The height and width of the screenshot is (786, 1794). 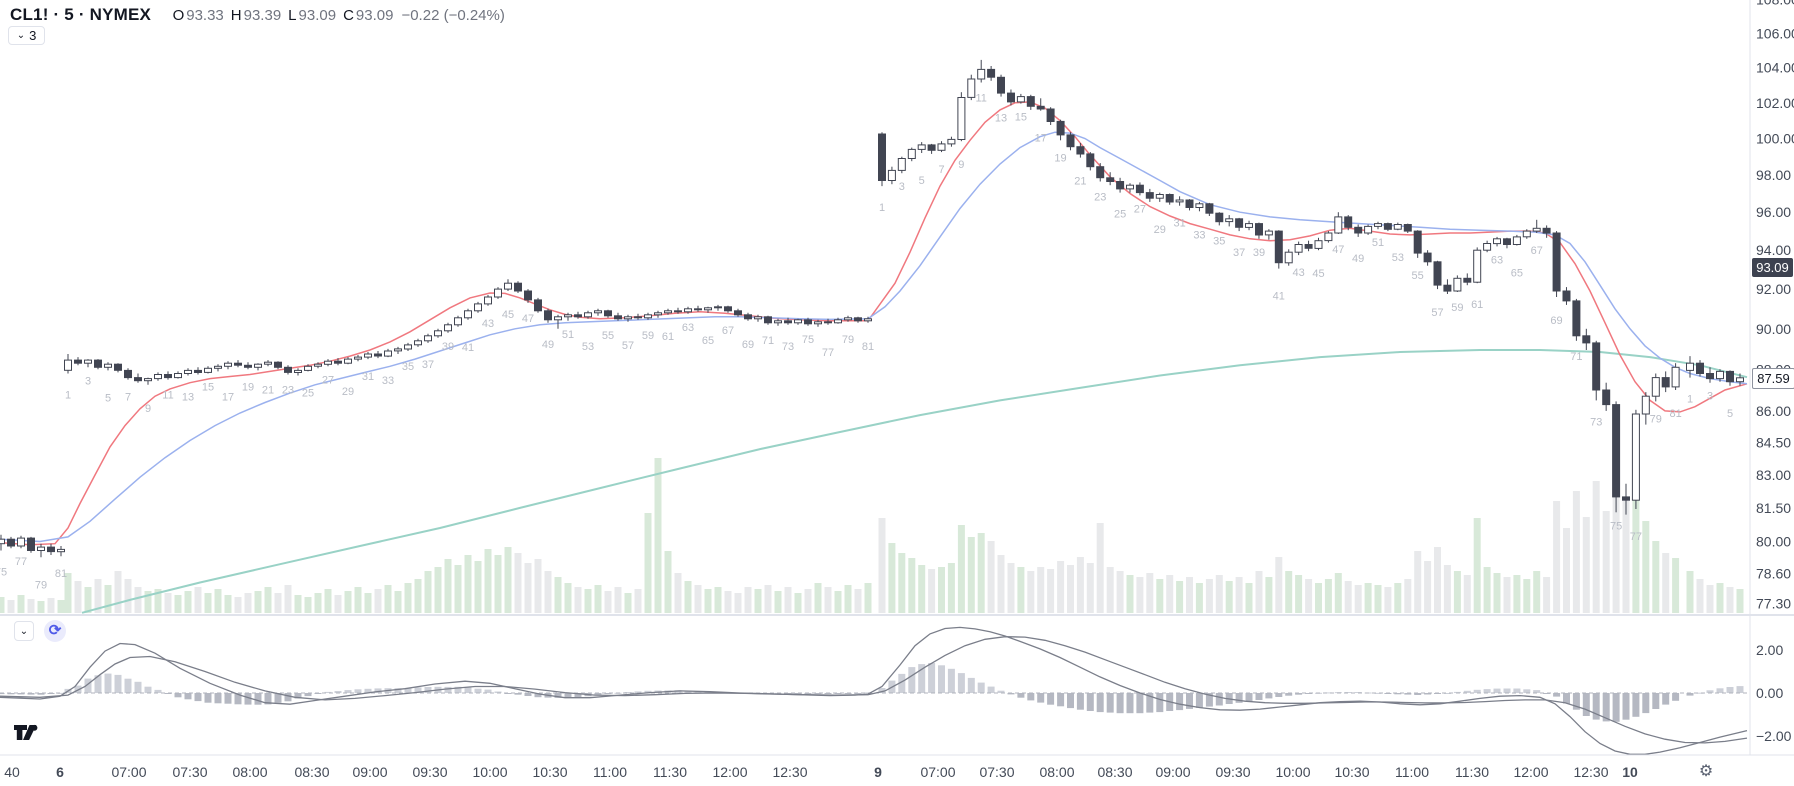 What do you see at coordinates (528, 319) in the screenshot?
I see `bar-number-label: 47` at bounding box center [528, 319].